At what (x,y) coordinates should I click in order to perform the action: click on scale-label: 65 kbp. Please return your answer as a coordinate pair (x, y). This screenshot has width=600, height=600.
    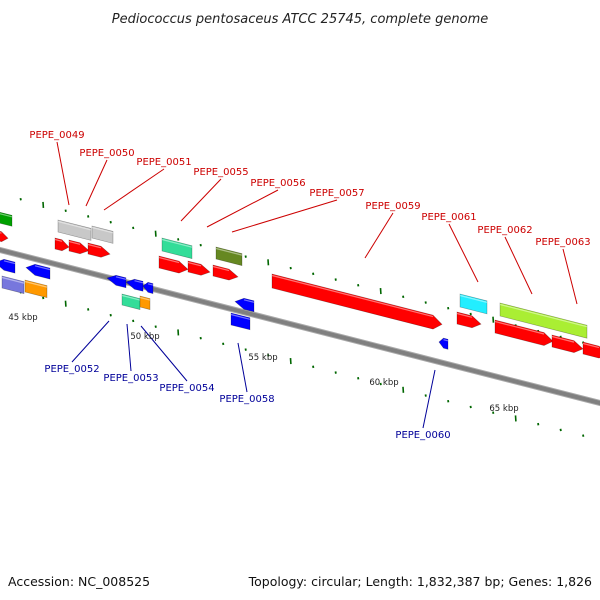
    Looking at the image, I should click on (503, 409).